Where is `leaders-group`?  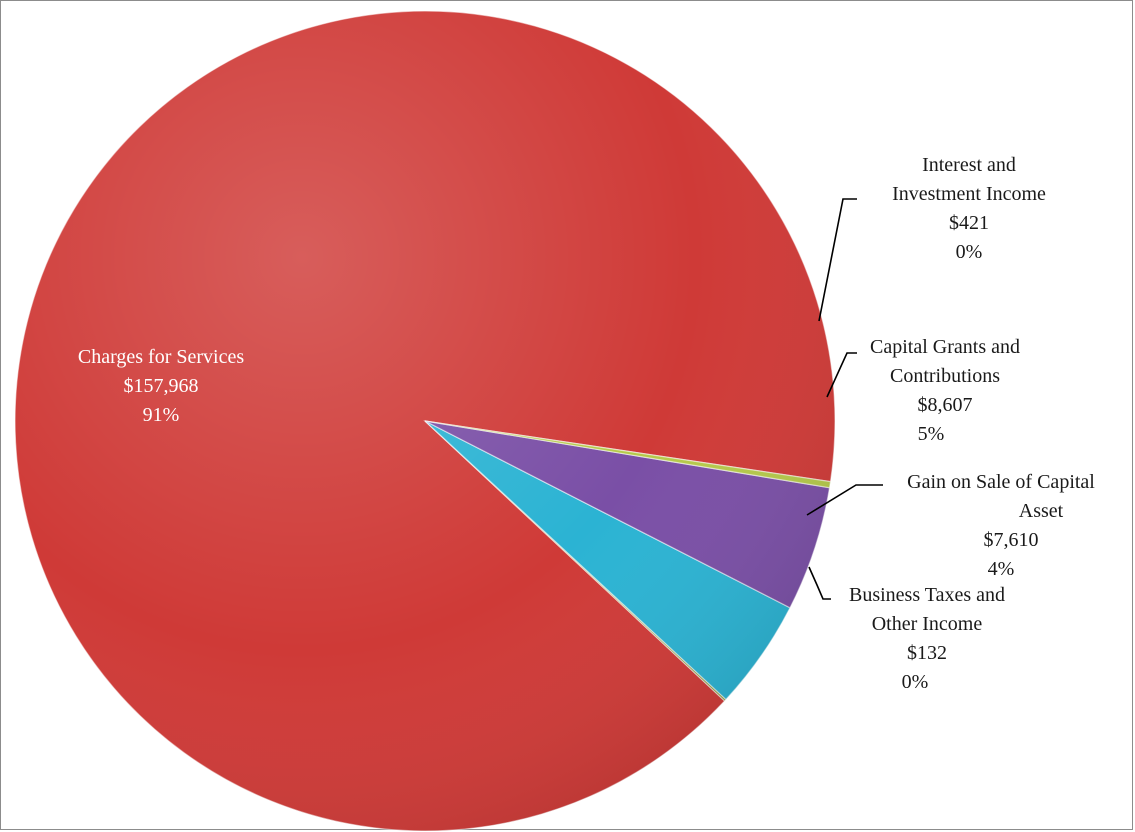 leaders-group is located at coordinates (844, 399).